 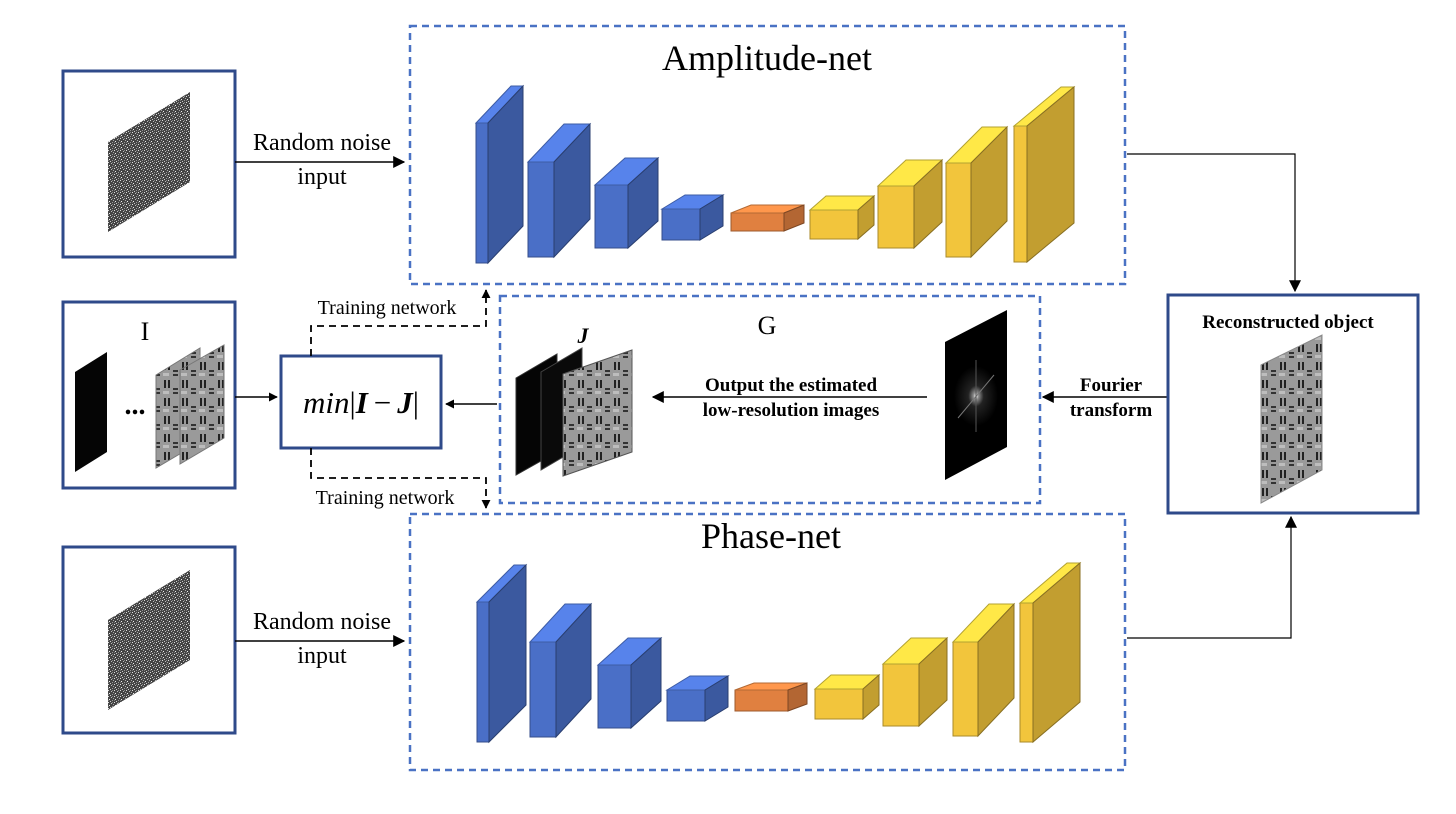 I want to click on phase-layer-8-decoder-side, so click(x=996, y=670).